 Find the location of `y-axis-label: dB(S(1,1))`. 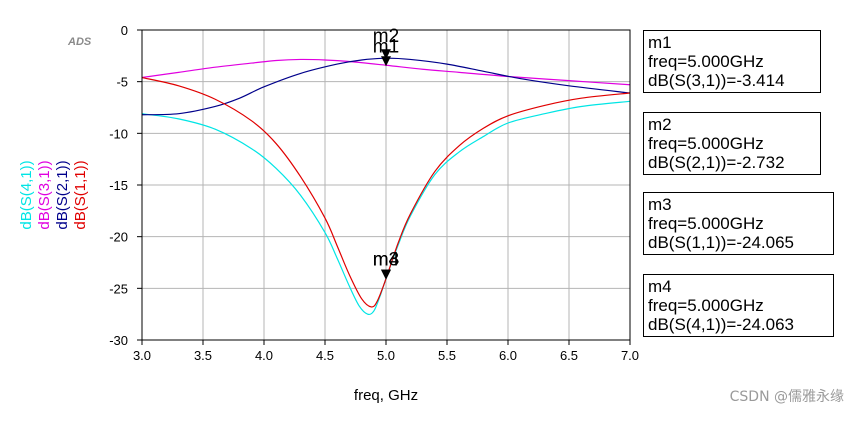

y-axis-label: dB(S(1,1)) is located at coordinates (80, 194).